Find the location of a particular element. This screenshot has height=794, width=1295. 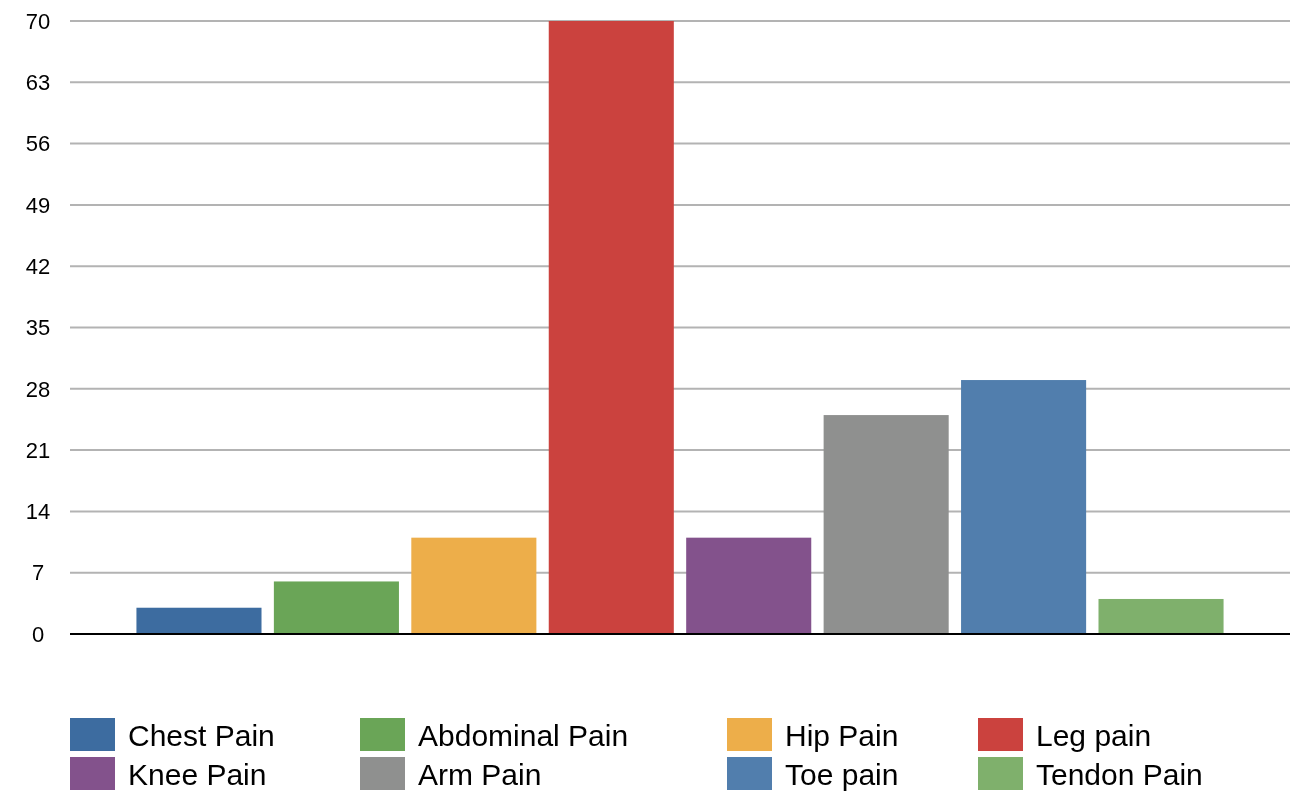

legend-label: Toe pain is located at coordinates (842, 774).